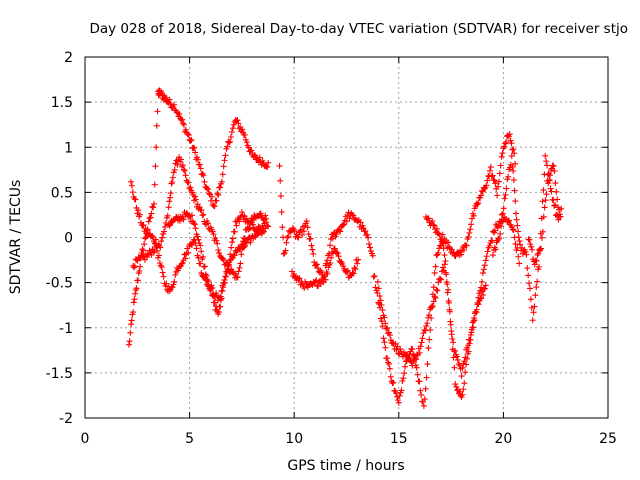 The height and width of the screenshot is (480, 640). What do you see at coordinates (543, 215) in the screenshot?
I see `series-track-k` at bounding box center [543, 215].